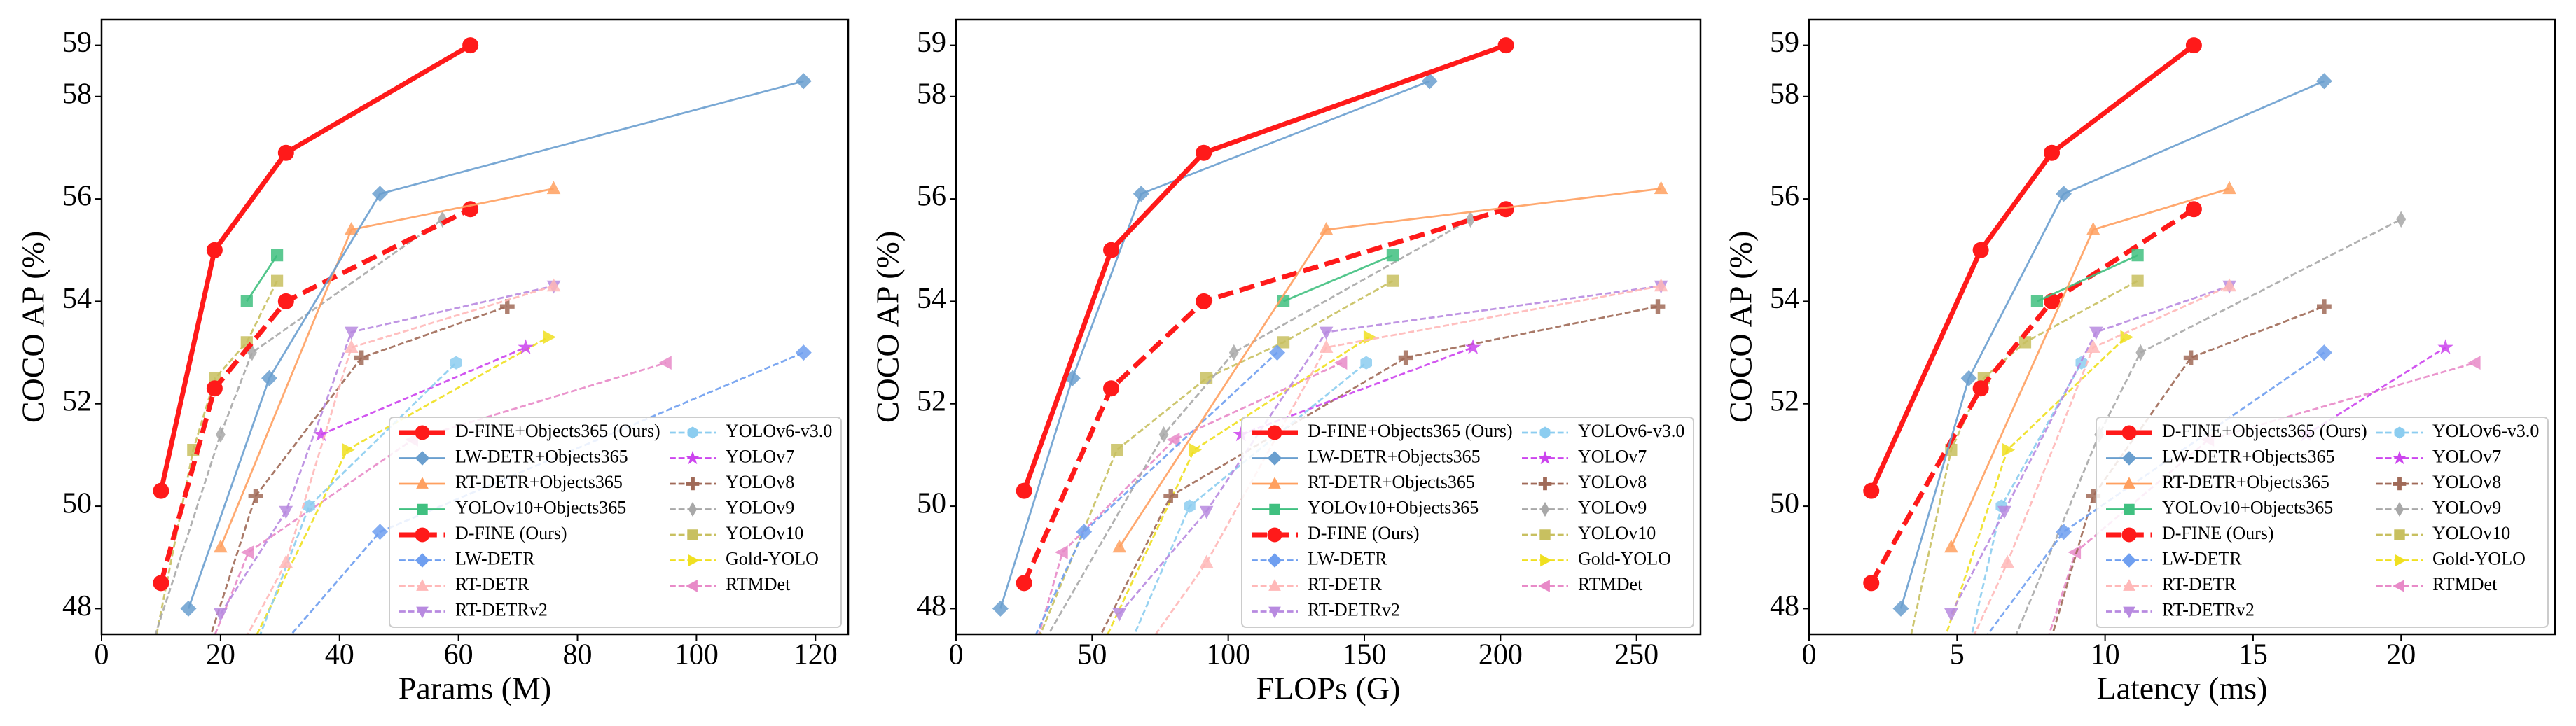  Describe the element at coordinates (77, 43) in the screenshot. I see `y-tick-label: 59` at that location.